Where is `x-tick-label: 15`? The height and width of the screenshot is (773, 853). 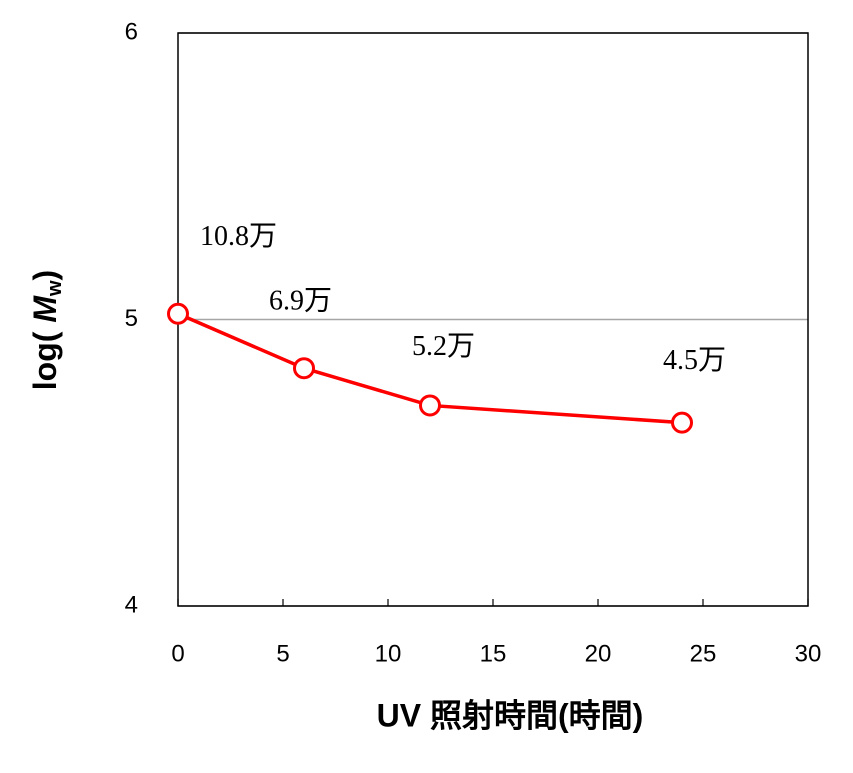 x-tick-label: 15 is located at coordinates (493, 653).